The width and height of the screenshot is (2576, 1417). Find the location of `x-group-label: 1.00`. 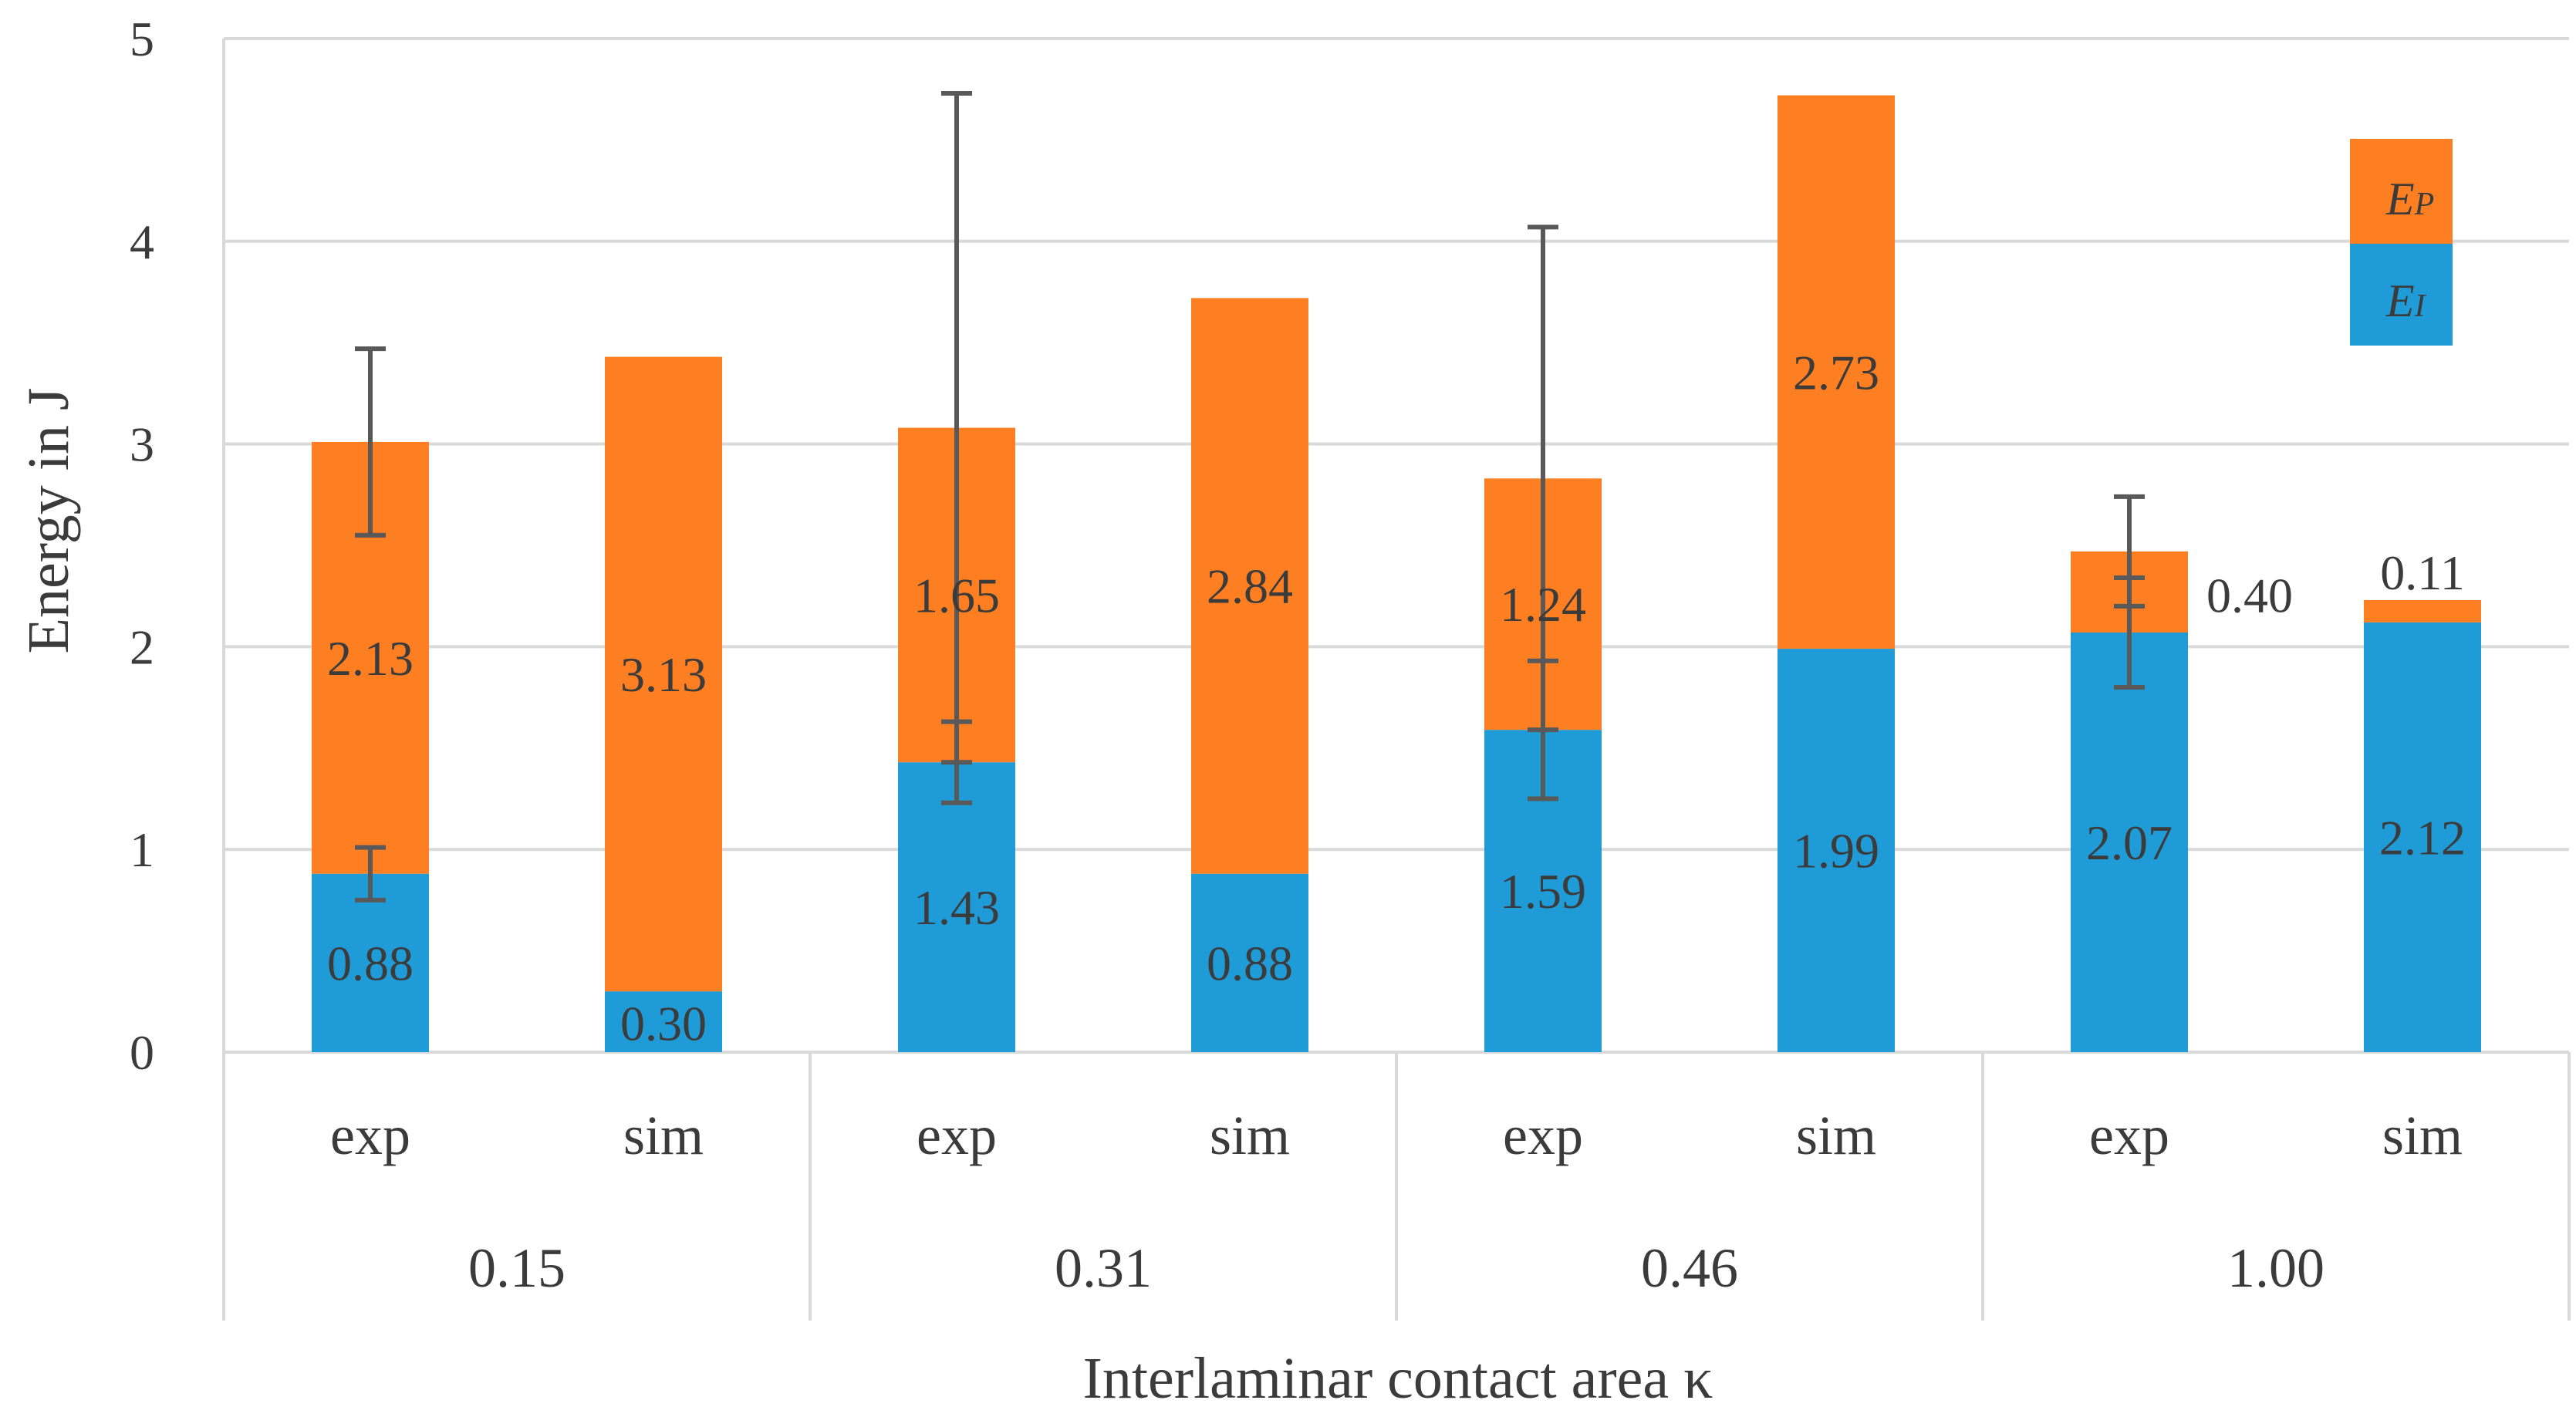

x-group-label: 1.00 is located at coordinates (2275, 1268).